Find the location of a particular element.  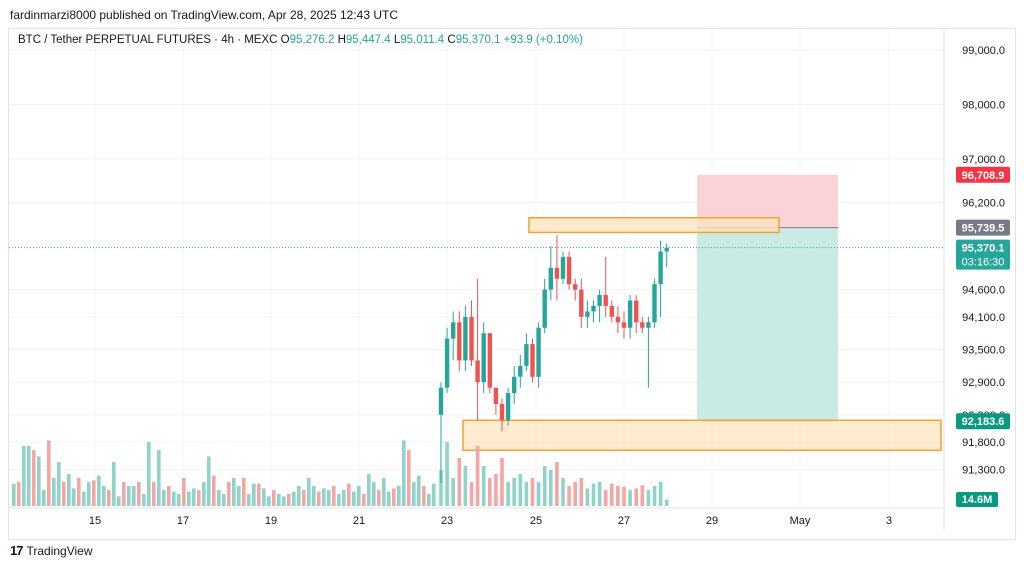

time-tick-label: 23 is located at coordinates (447, 521).